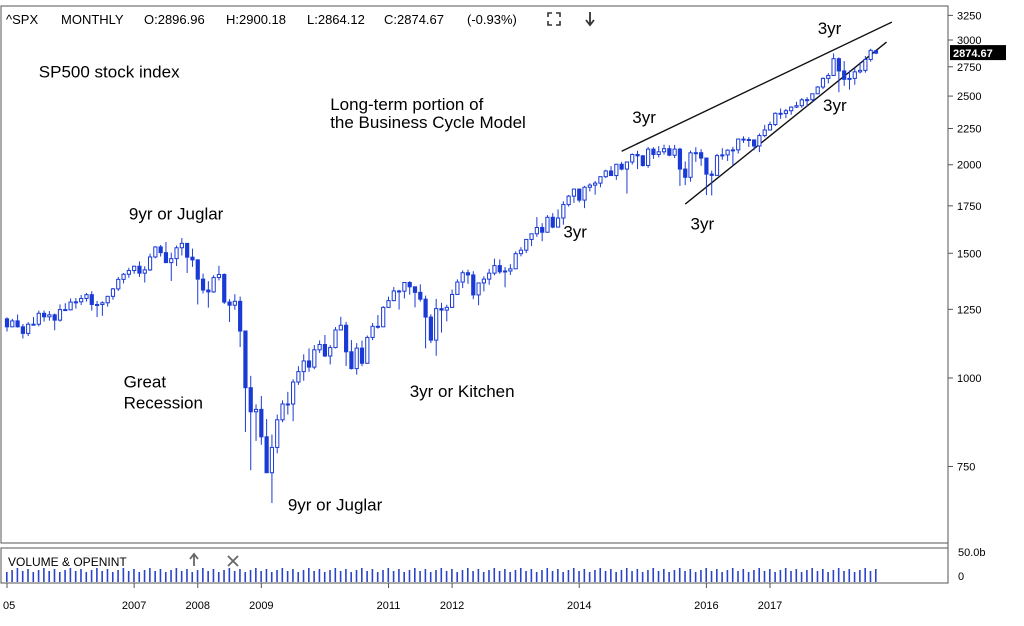  I want to click on annotation-3yr-2015: 3yr, so click(644, 117).